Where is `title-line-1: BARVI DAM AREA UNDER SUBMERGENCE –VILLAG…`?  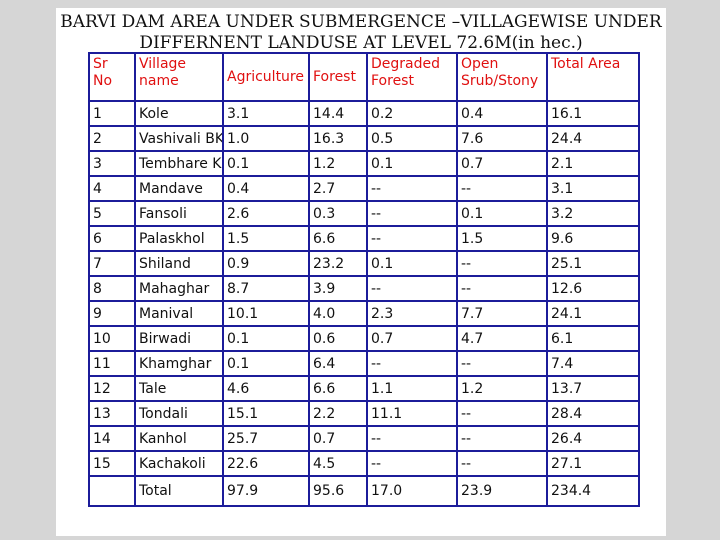
title-line-1: BARVI DAM AREA UNDER SUBMERGENCE –VILLAG… is located at coordinates (361, 22).